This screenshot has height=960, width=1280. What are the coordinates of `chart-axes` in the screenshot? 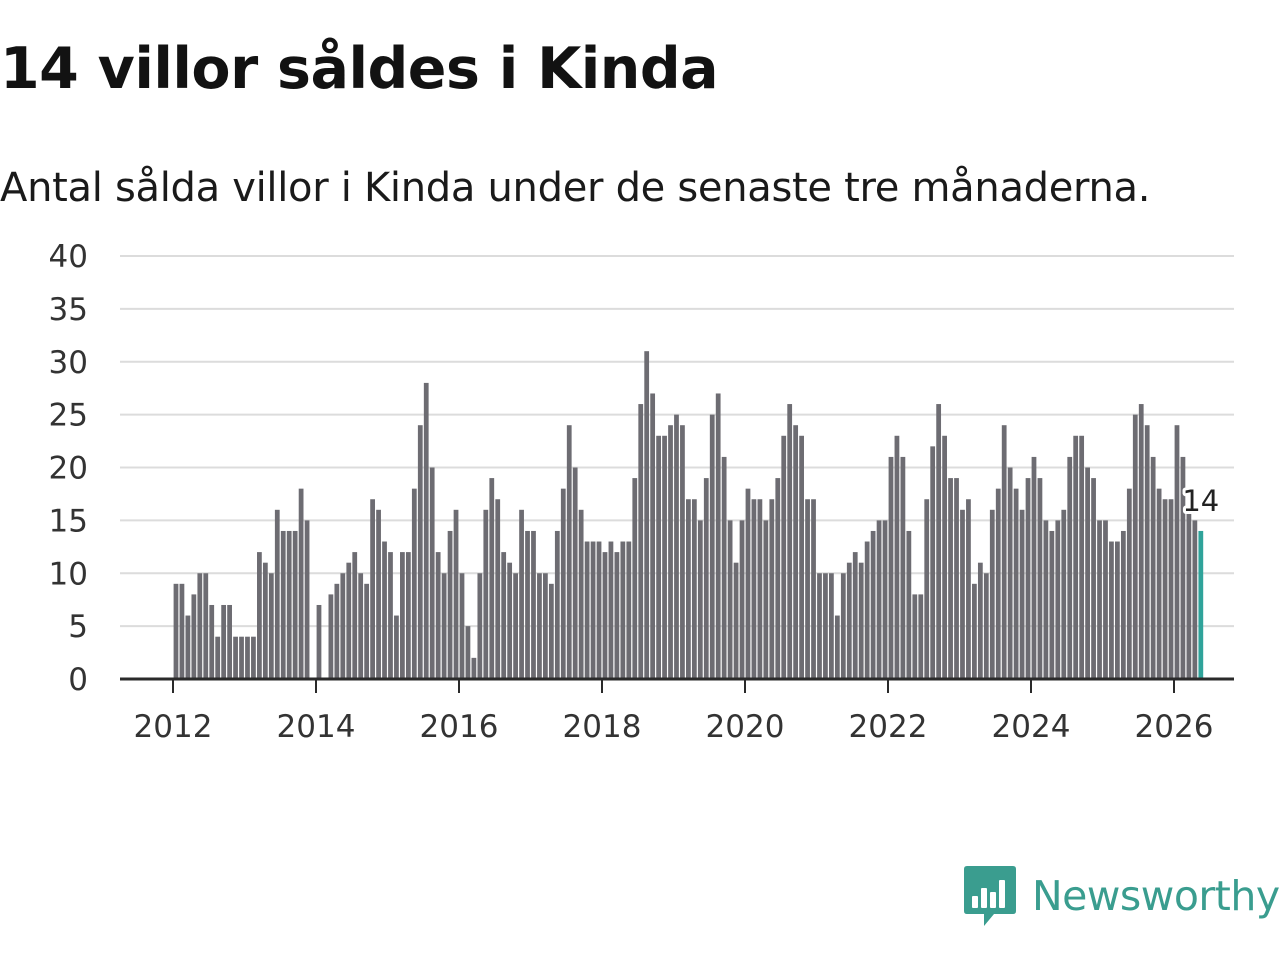 It's located at (677, 685).